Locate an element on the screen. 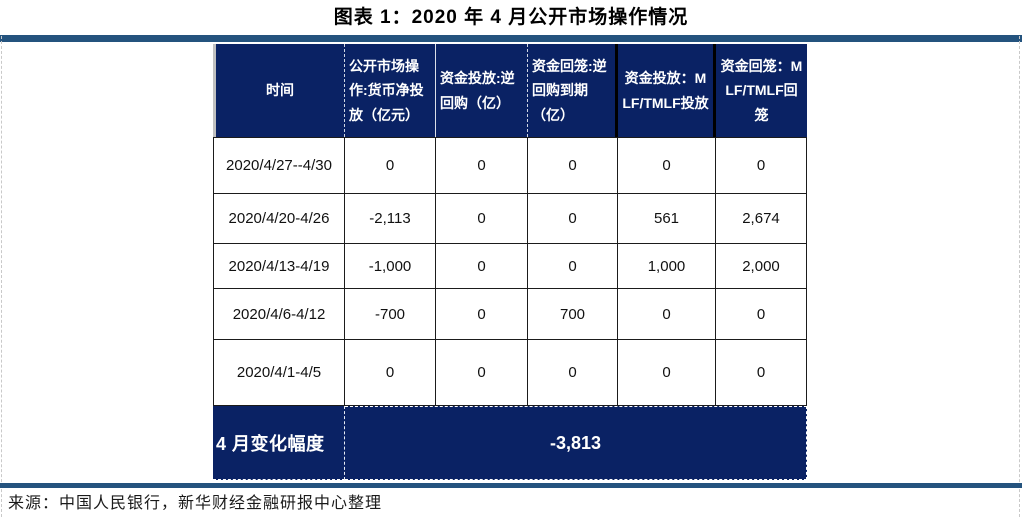 This screenshot has height=517, width=1022. table-cell-period: 2020/4/27--4/30 is located at coordinates (279, 165).